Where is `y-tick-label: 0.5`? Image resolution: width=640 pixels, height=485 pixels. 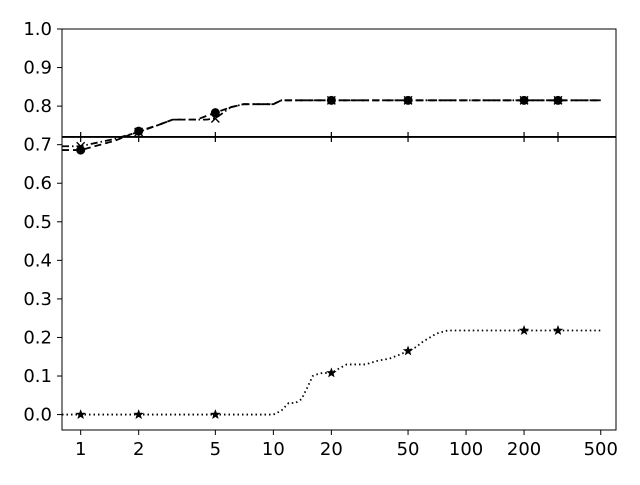
y-tick-label: 0.5 is located at coordinates (37, 222).